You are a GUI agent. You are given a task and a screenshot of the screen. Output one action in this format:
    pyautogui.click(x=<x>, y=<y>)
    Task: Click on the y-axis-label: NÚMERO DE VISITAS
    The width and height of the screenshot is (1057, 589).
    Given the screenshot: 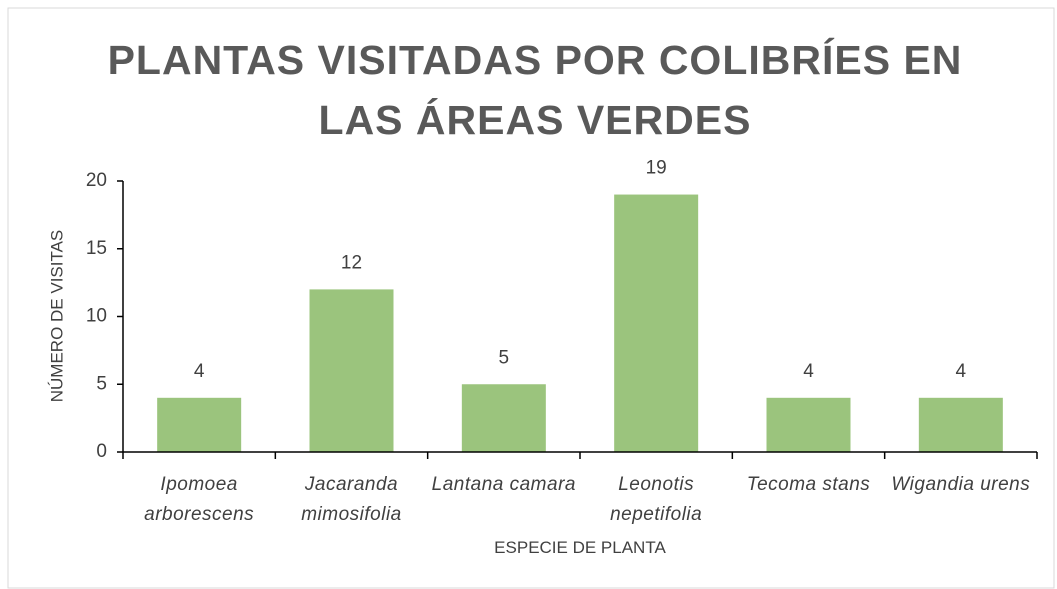 What is the action you would take?
    pyautogui.click(x=56, y=316)
    